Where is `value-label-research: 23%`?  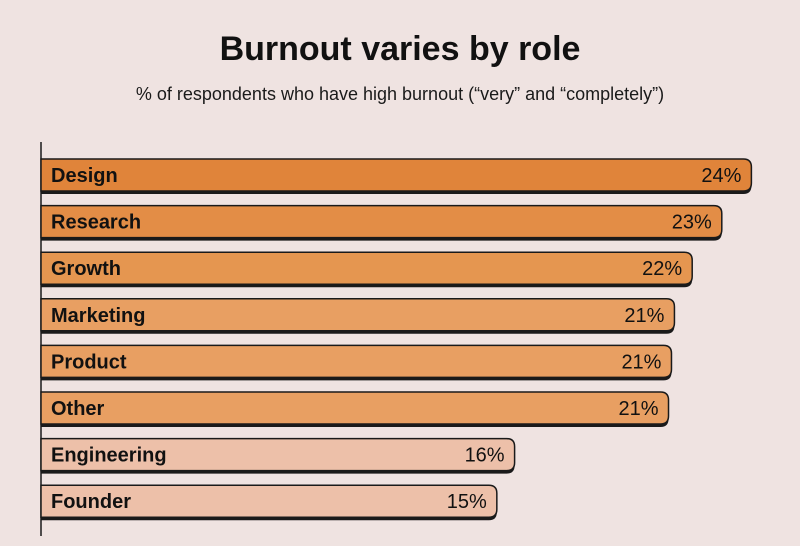
value-label-research: 23% is located at coordinates (692, 223).